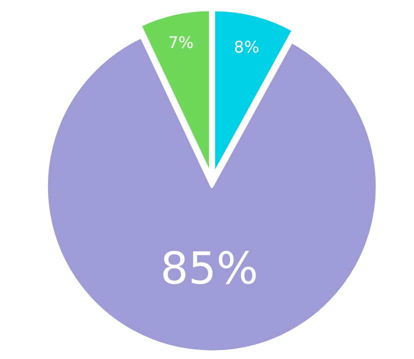 The image size is (414, 359). I want to click on data-label: 85%, so click(209, 269).